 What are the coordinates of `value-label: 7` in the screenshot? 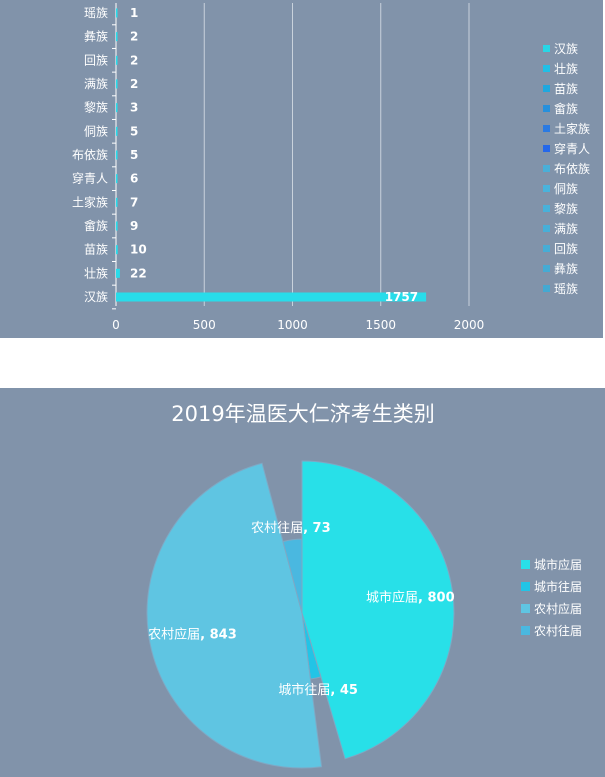 It's located at (134, 202).